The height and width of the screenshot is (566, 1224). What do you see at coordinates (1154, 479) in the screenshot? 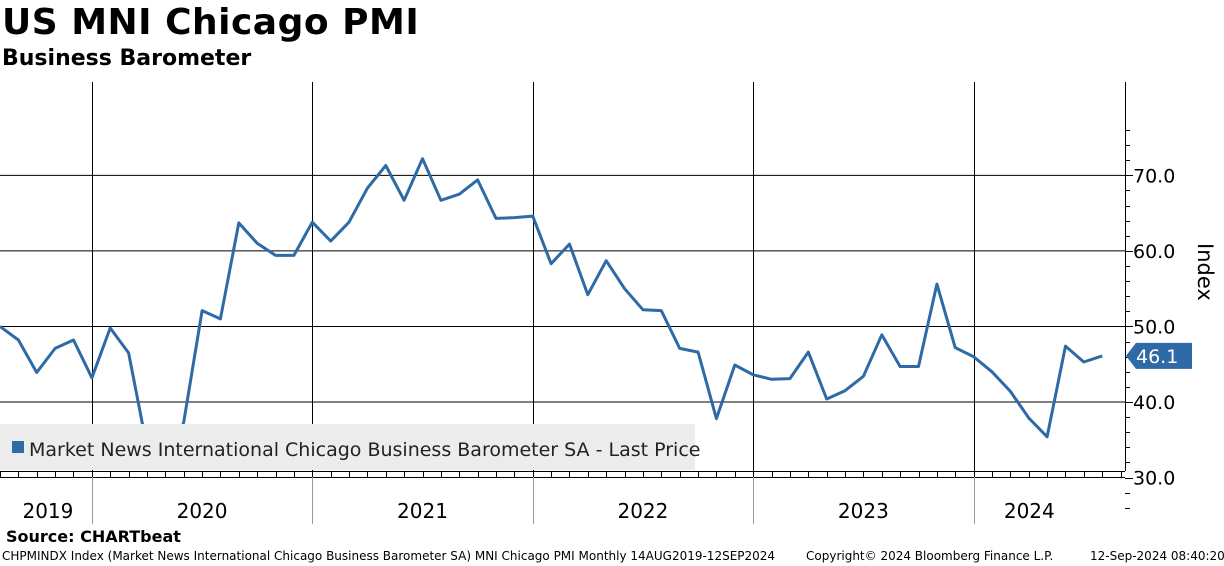
I see `y-tick-label-30: 30.0` at bounding box center [1154, 479].